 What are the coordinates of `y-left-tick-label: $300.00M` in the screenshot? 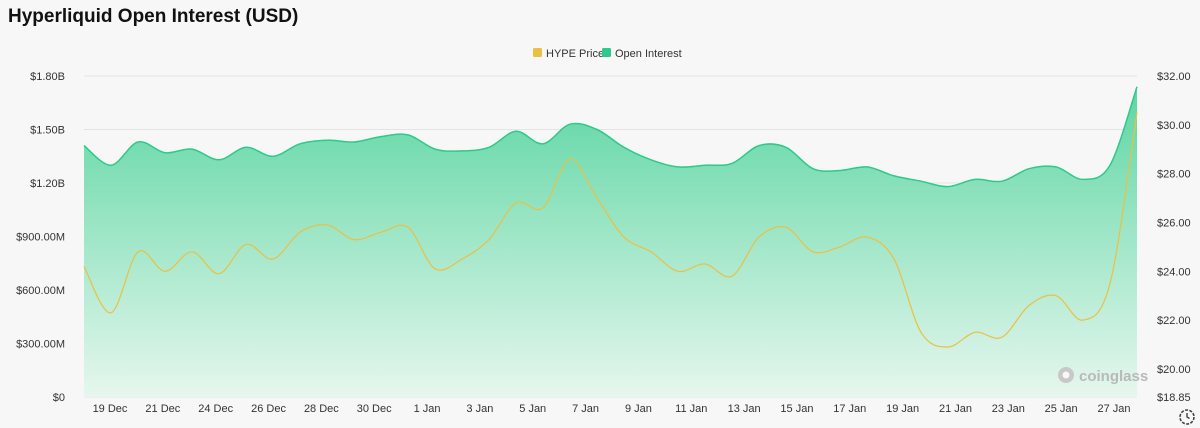 It's located at (40, 345).